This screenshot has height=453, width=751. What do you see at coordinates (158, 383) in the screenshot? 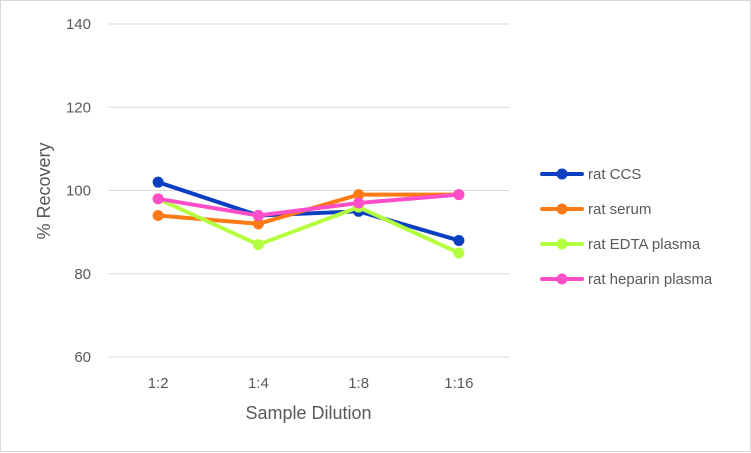
I see `x-tick-label: 1:2` at bounding box center [158, 383].